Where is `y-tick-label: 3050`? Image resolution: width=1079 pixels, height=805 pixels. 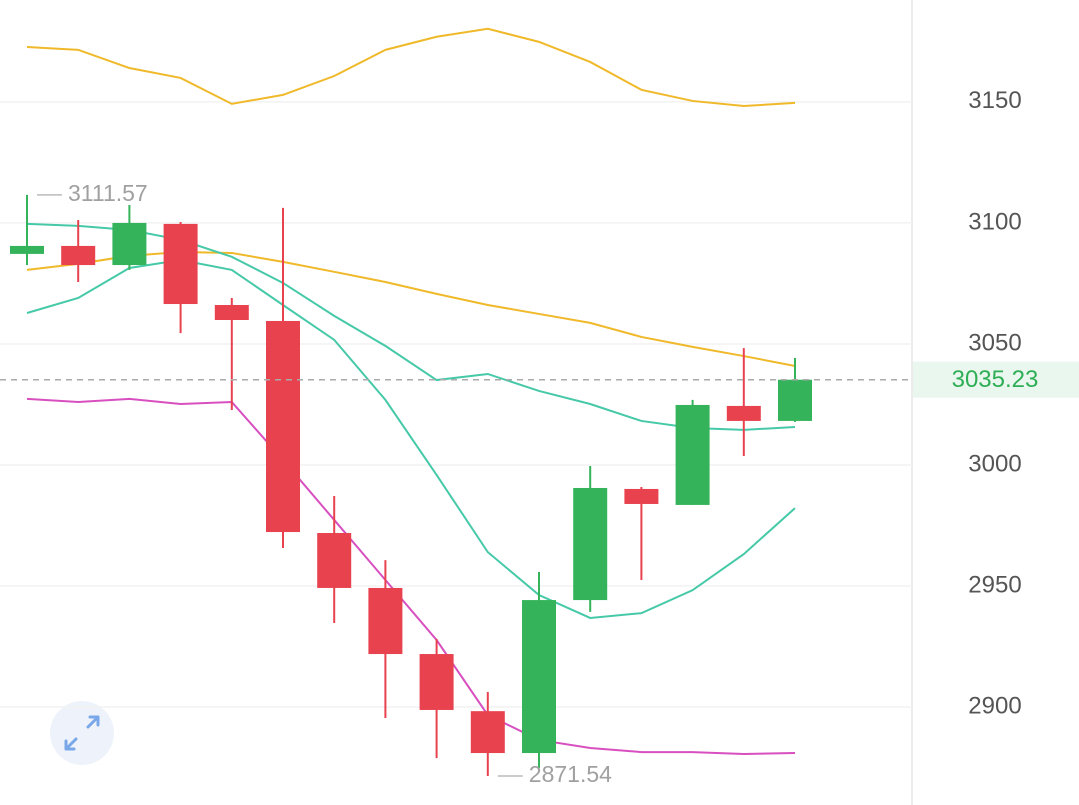
y-tick-label: 3050 is located at coordinates (994, 342).